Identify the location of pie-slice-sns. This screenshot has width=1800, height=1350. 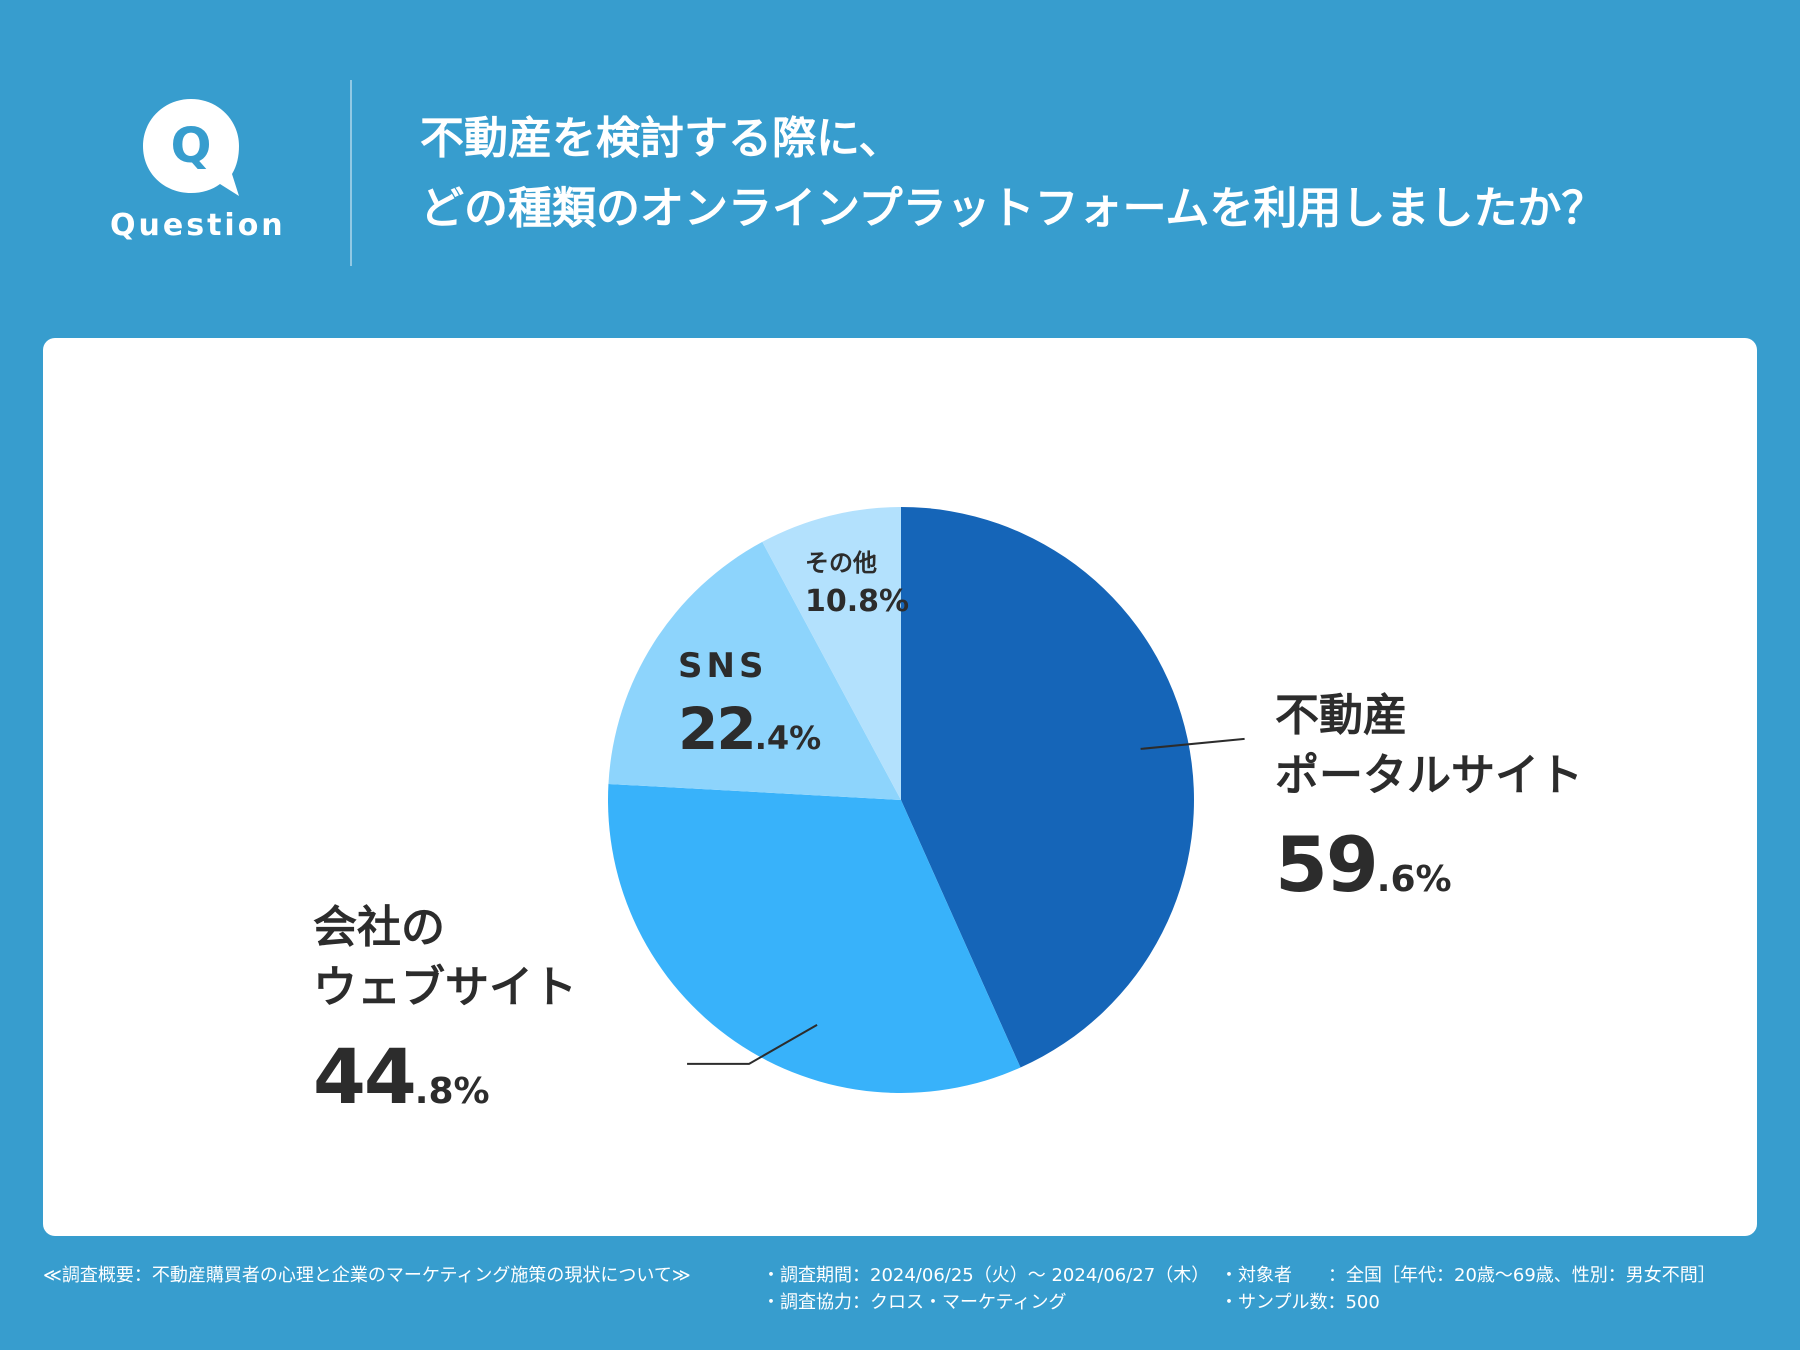
(754, 670).